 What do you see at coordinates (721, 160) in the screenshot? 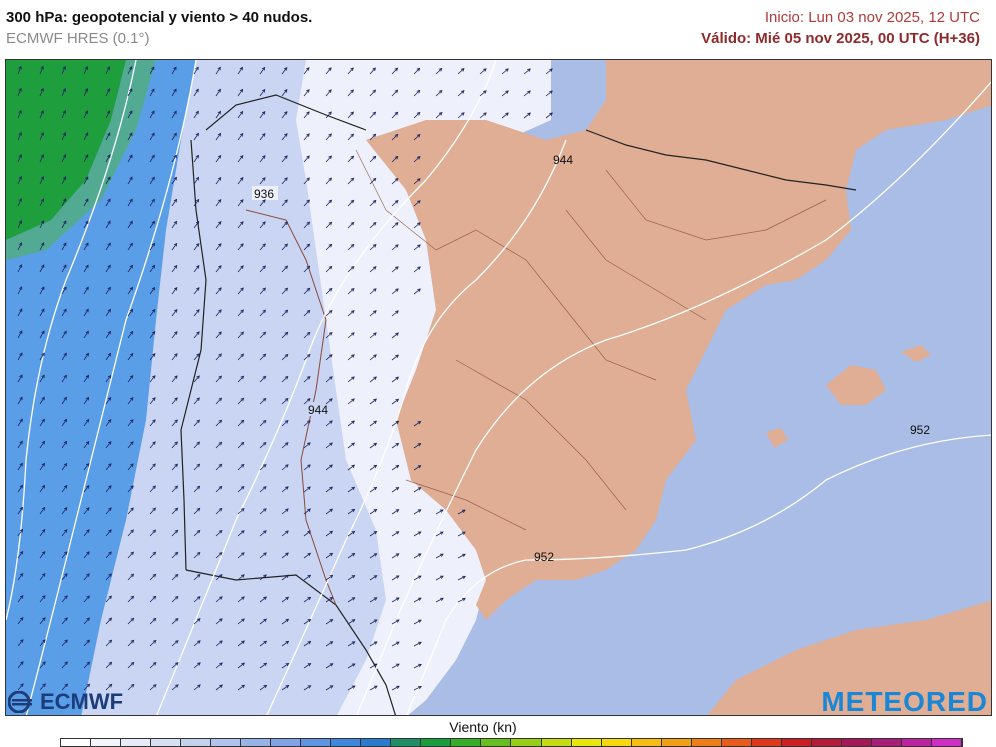
I see `border-pyrenees` at bounding box center [721, 160].